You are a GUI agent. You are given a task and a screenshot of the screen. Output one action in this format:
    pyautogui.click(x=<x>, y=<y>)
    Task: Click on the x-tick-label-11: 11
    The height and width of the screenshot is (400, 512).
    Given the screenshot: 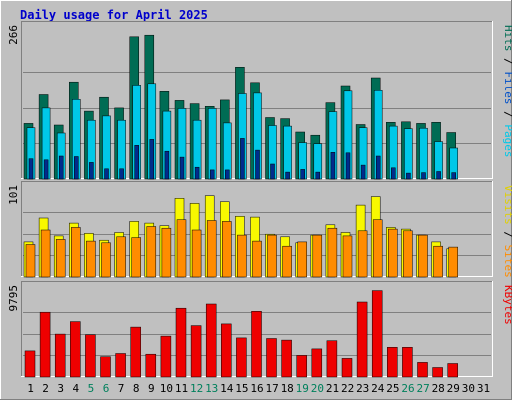 What is the action you would take?
    pyautogui.click(x=181, y=388)
    